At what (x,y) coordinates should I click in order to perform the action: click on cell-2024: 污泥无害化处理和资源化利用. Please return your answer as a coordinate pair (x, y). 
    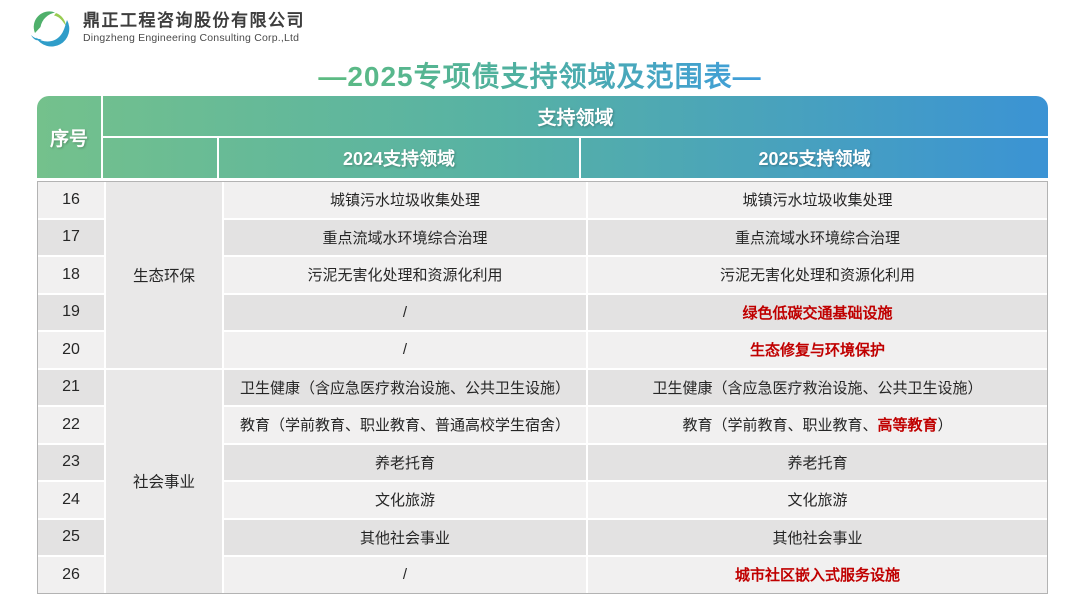
    Looking at the image, I should click on (405, 275).